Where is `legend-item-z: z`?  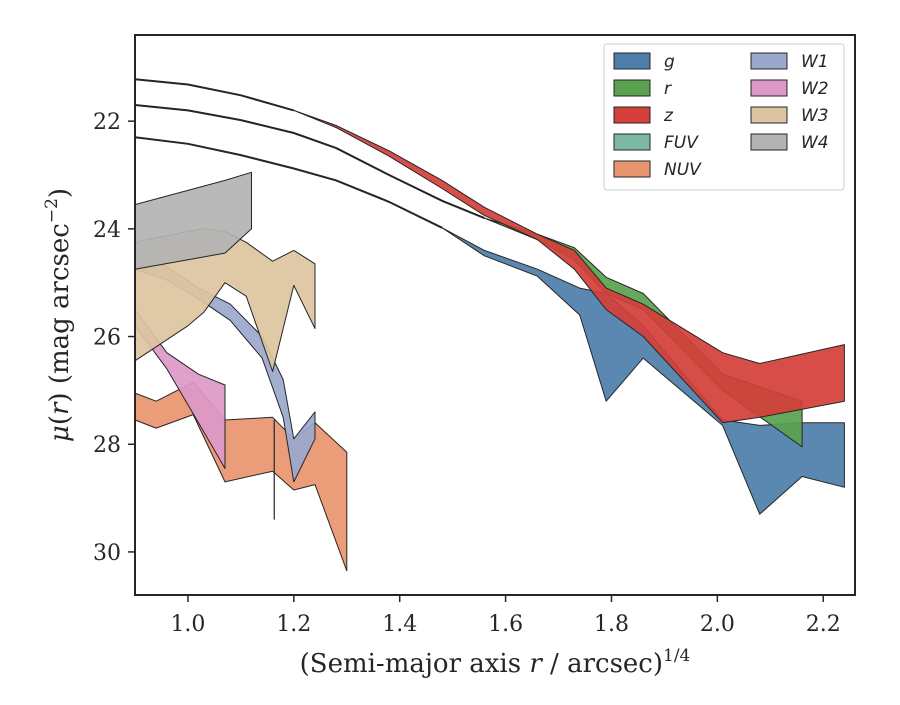
legend-item-z: z is located at coordinates (643, 116).